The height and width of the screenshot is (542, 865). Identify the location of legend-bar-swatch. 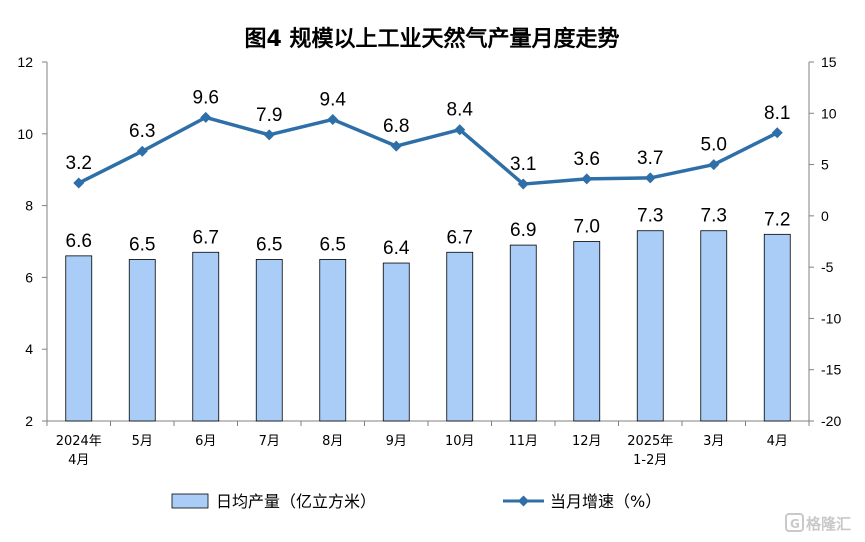
(190, 501).